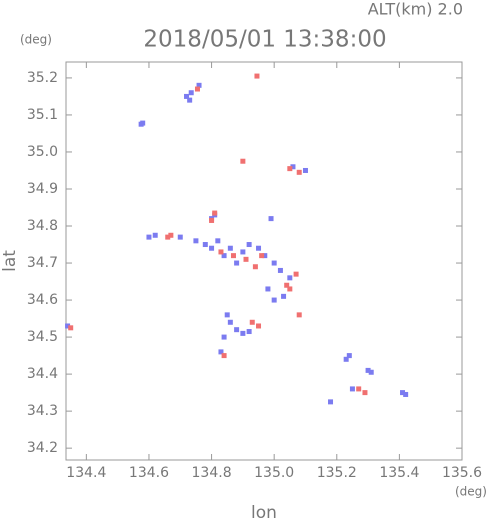 The height and width of the screenshot is (521, 491). I want to click on y-tick-label: 34.6, so click(42, 300).